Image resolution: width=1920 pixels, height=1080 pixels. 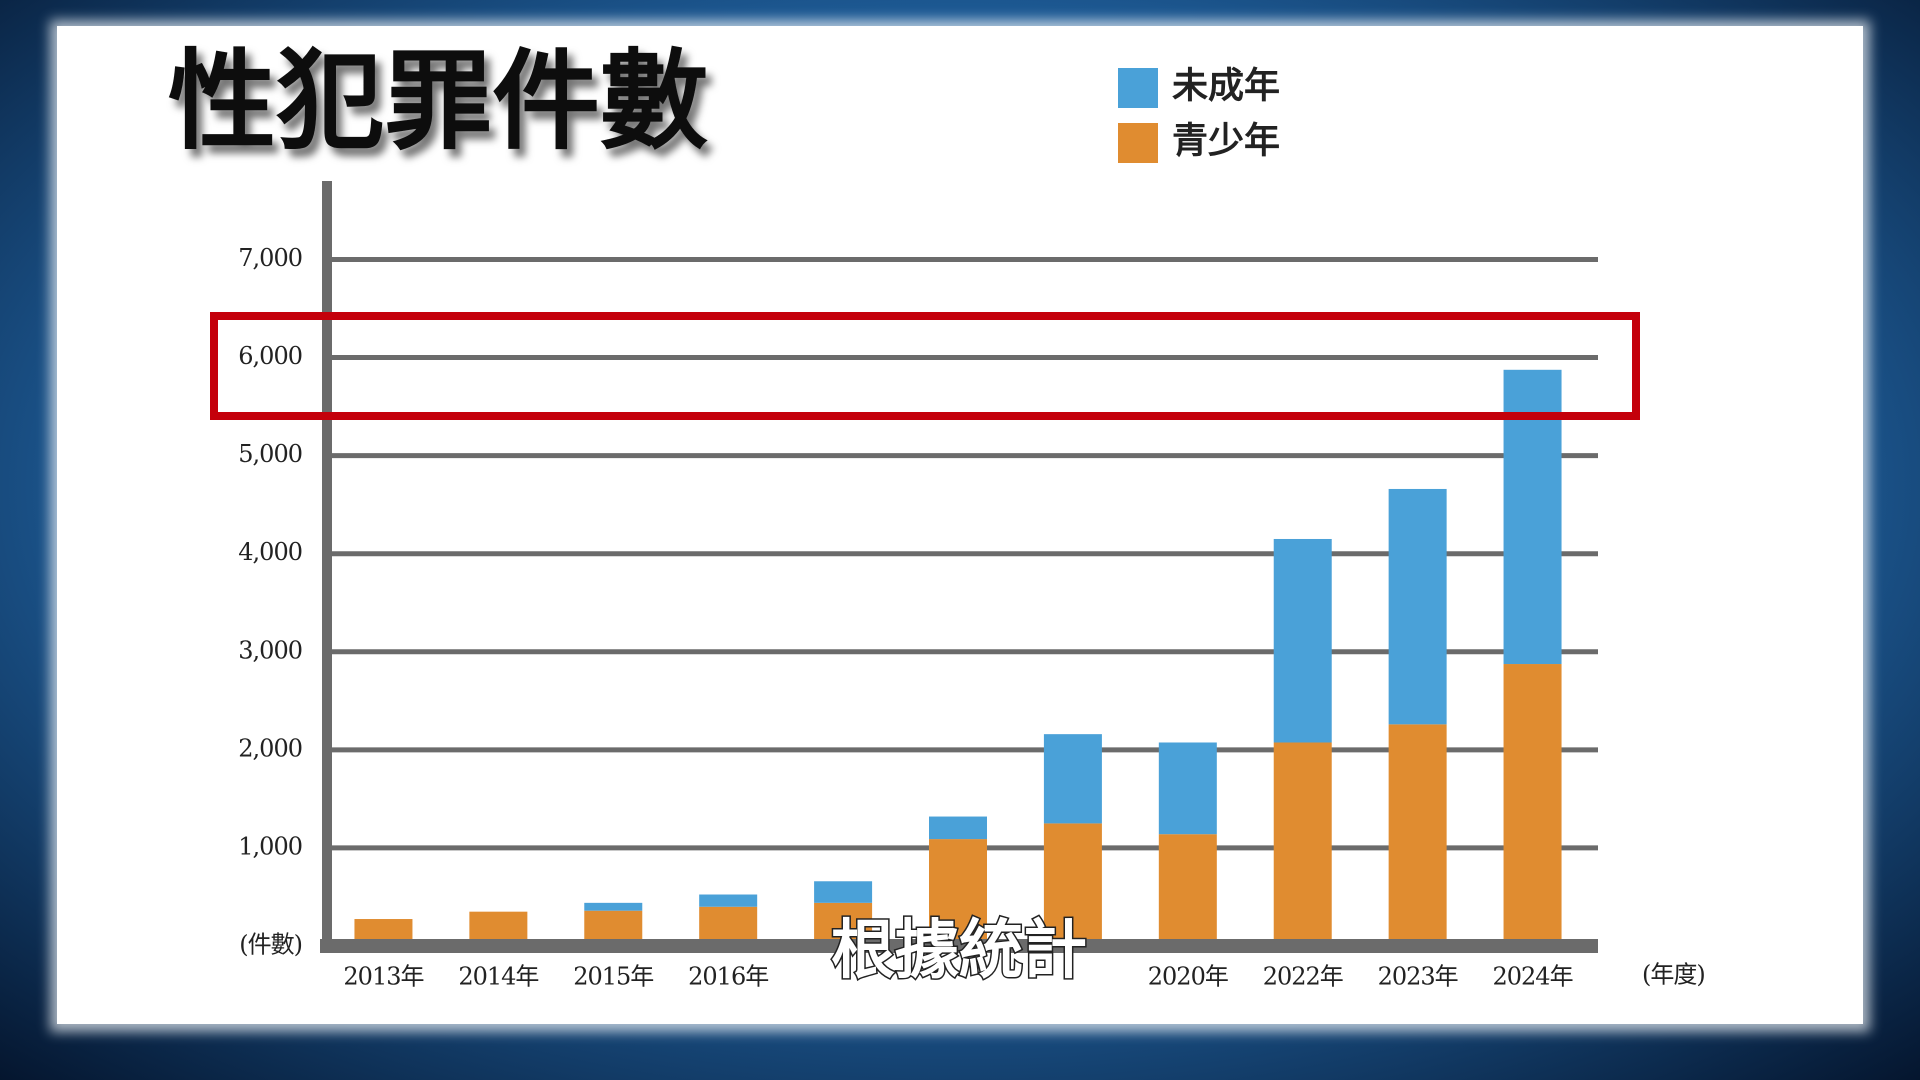 I want to click on x-tick-label: 2013年, so click(x=383, y=977).